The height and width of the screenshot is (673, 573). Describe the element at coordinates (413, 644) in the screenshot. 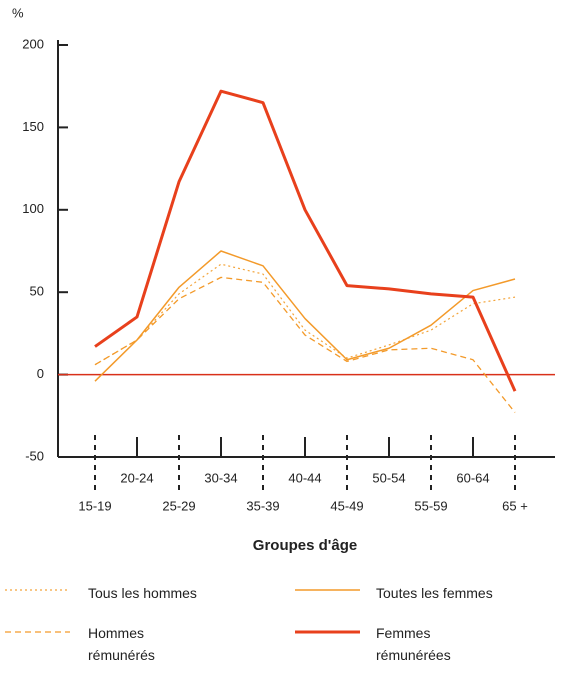

I see `legend-label: Femmes rémunérées` at that location.